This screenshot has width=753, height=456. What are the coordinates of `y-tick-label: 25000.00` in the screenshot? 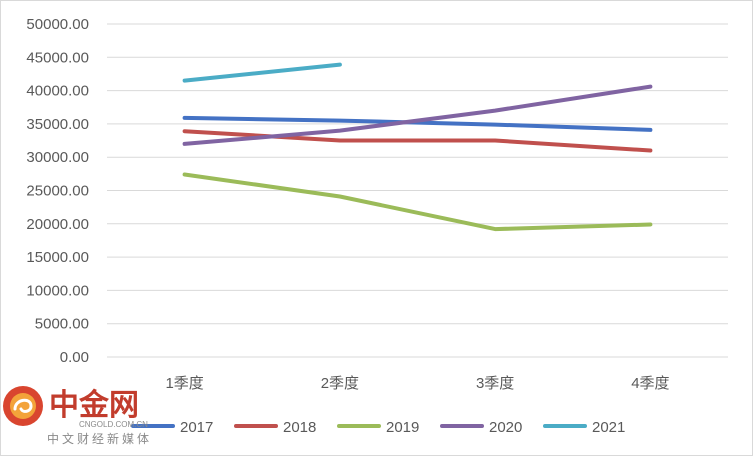 It's located at (57, 191).